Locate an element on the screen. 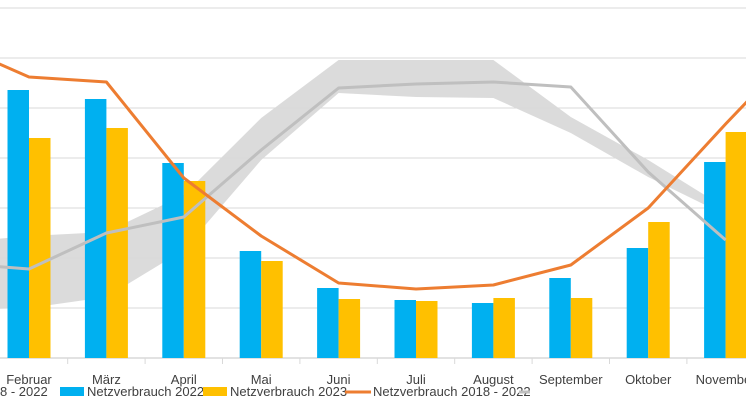 The height and width of the screenshot is (419, 746). legend-swatch-2022 is located at coordinates (72, 391).